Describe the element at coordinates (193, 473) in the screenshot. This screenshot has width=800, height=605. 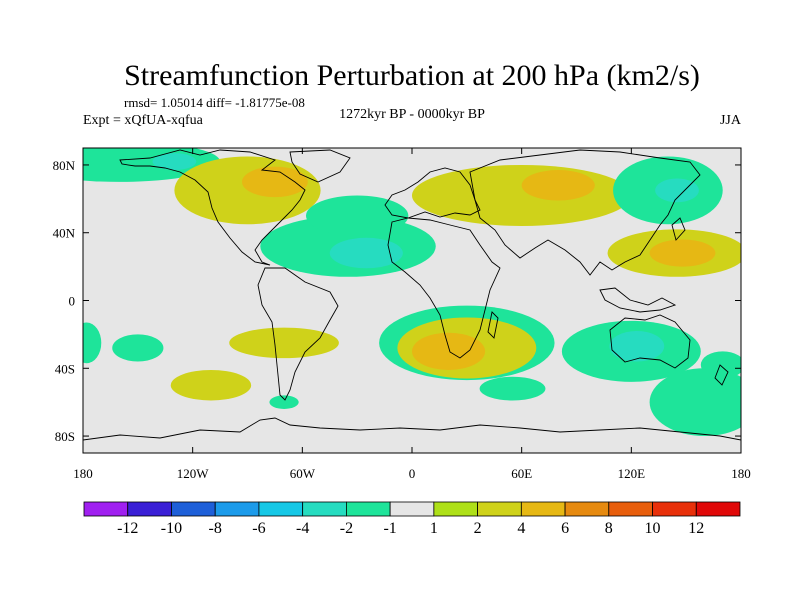
I see `x-tick-label: 120W` at that location.